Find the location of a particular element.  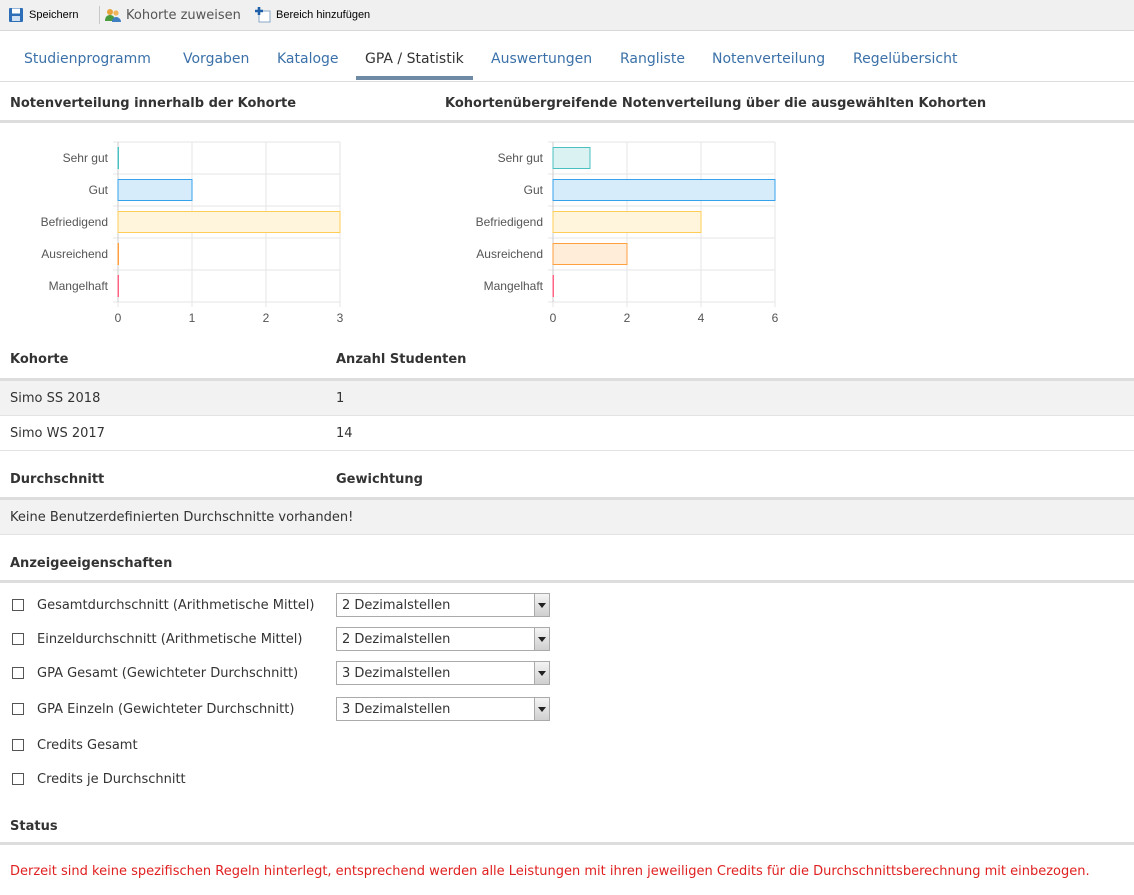

assign-cohort-button: Kohorte zuweisen is located at coordinates (173, 15).